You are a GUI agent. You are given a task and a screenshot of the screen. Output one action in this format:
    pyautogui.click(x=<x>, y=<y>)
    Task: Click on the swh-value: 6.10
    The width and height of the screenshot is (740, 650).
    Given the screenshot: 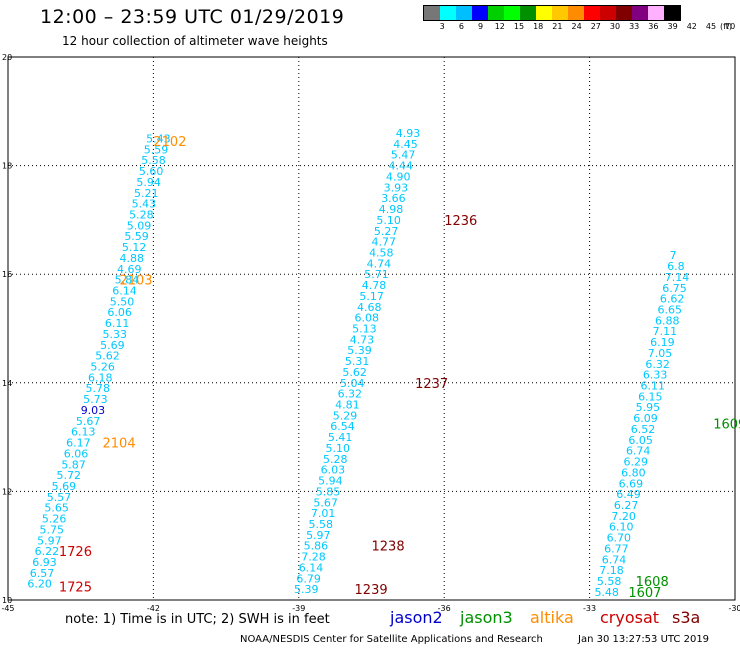 What is the action you would take?
    pyautogui.click(x=621, y=527)
    